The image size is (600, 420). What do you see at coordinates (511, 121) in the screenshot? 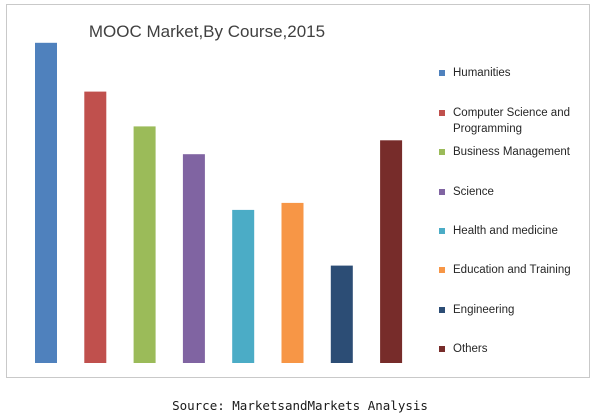
I see `legend-label: Computer Science and Programming` at bounding box center [511, 121].